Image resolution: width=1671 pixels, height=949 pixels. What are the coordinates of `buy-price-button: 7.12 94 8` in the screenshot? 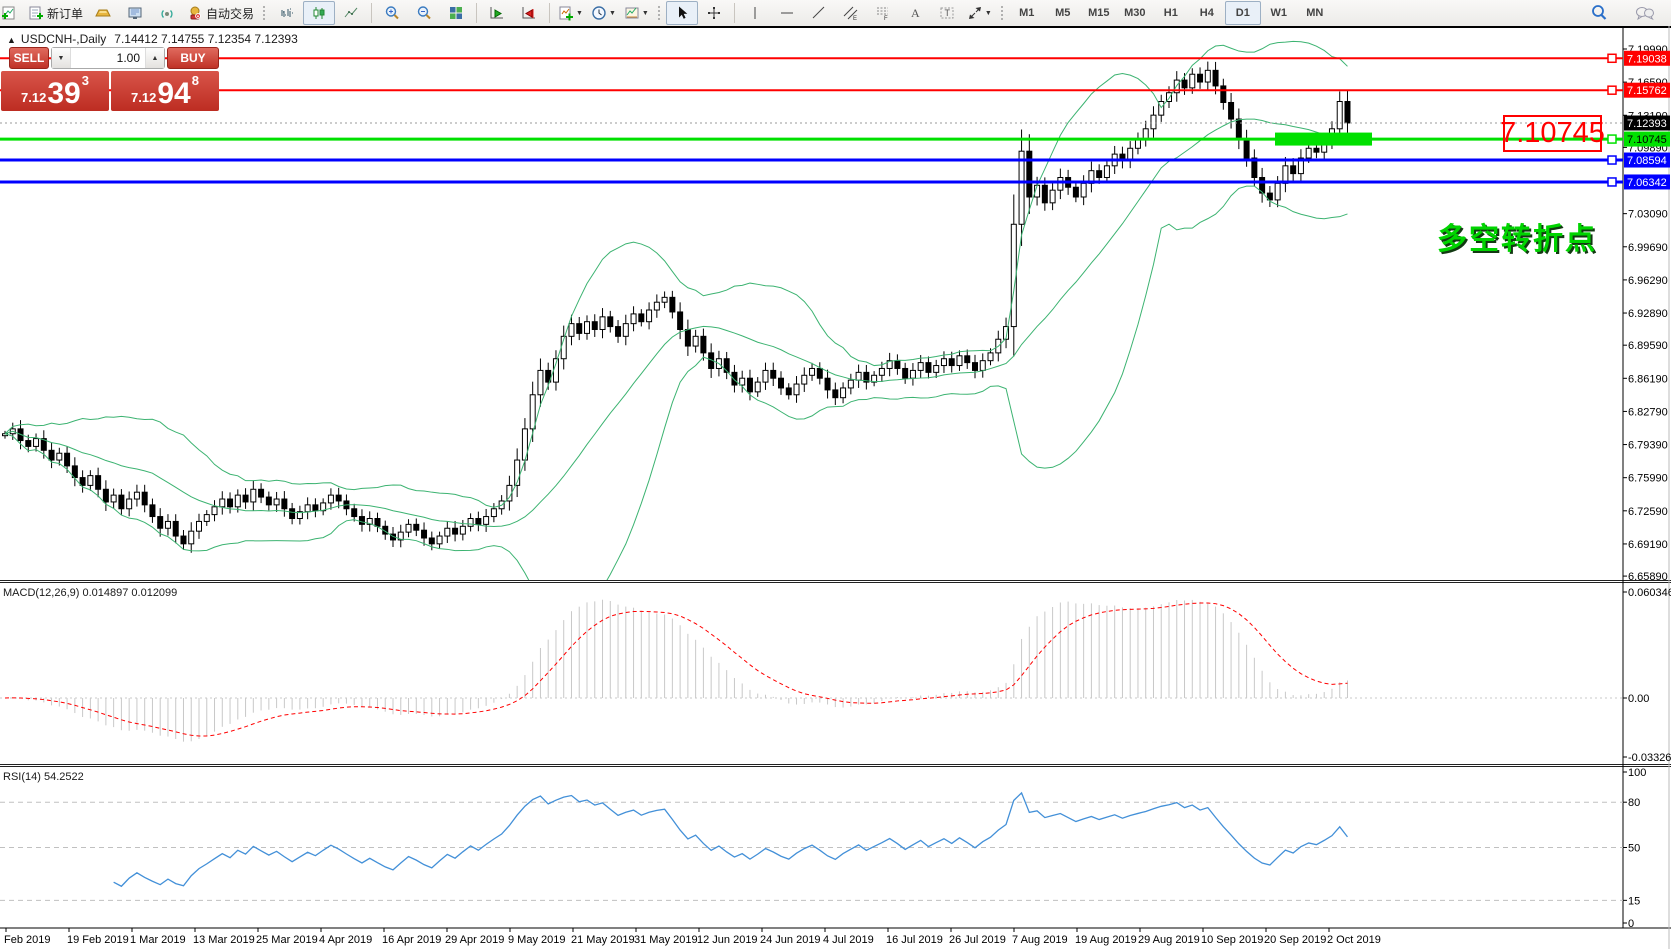 It's located at (165, 91).